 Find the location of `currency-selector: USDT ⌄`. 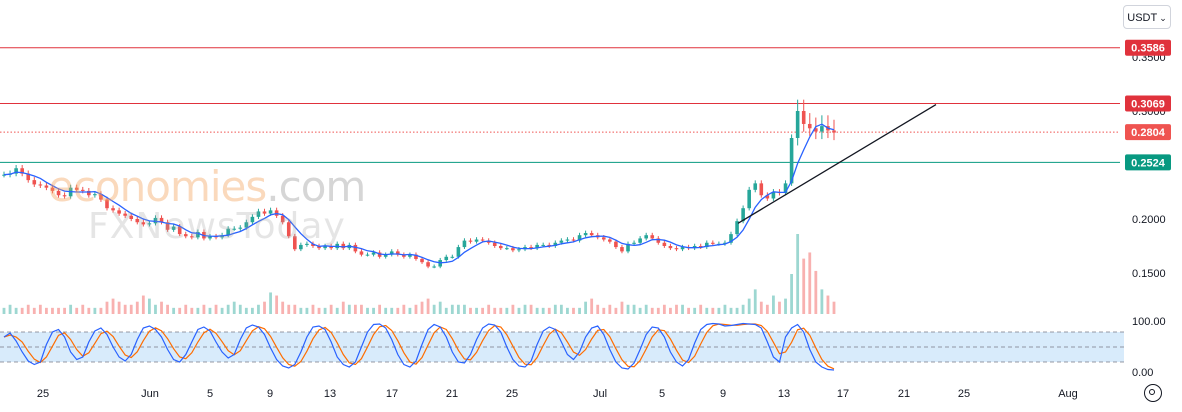

currency-selector: USDT ⌄ is located at coordinates (1147, 17).